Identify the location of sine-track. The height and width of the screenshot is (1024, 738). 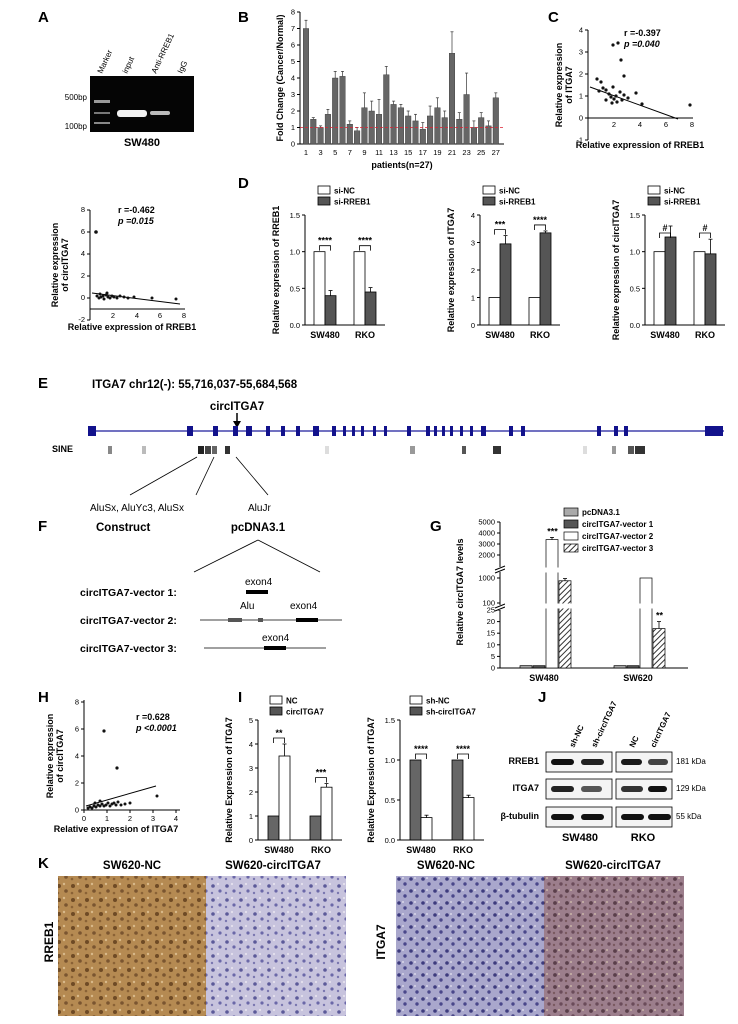
(376, 450).